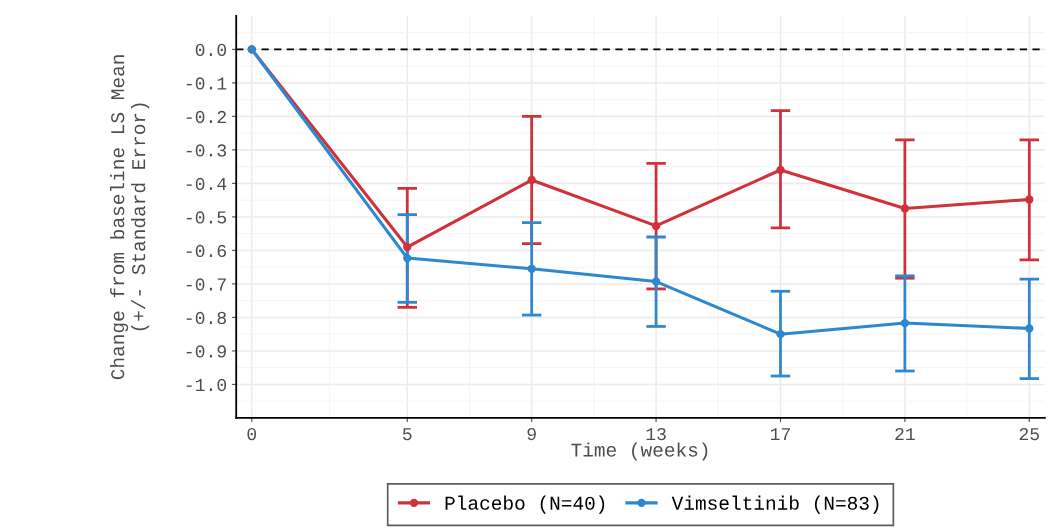 This screenshot has height=529, width=1064. I want to click on x-axis-title: Time (weeks), so click(639, 451).